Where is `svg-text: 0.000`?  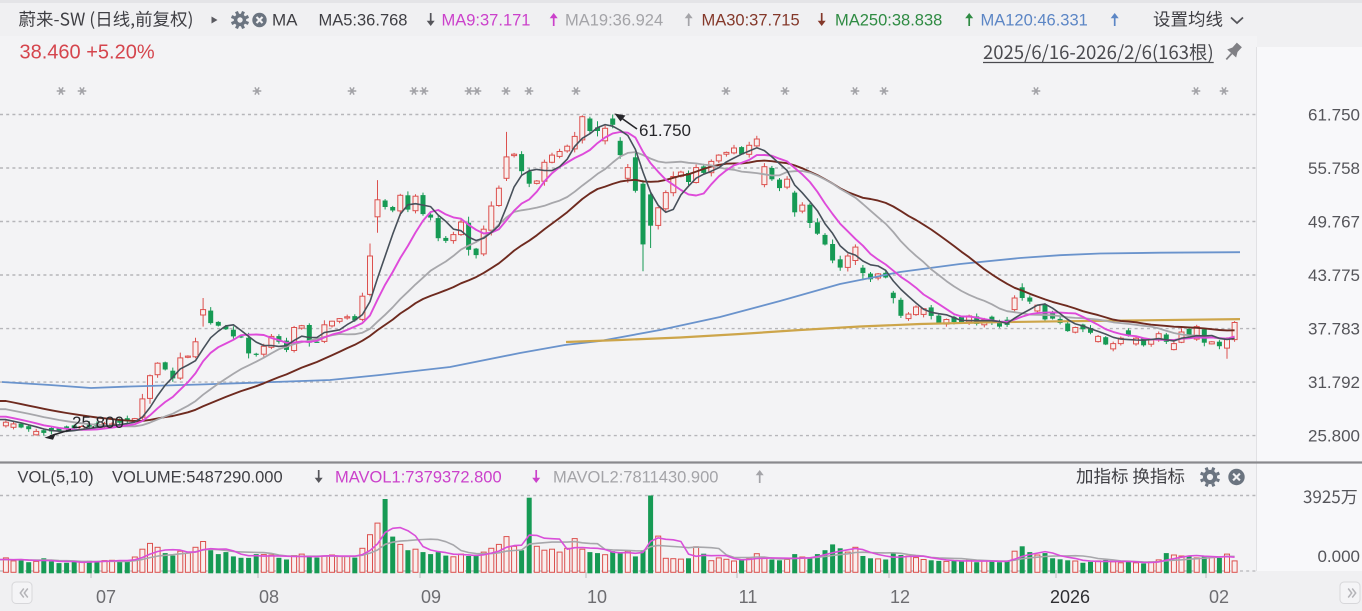
svg-text: 0.000 is located at coordinates (1338, 556).